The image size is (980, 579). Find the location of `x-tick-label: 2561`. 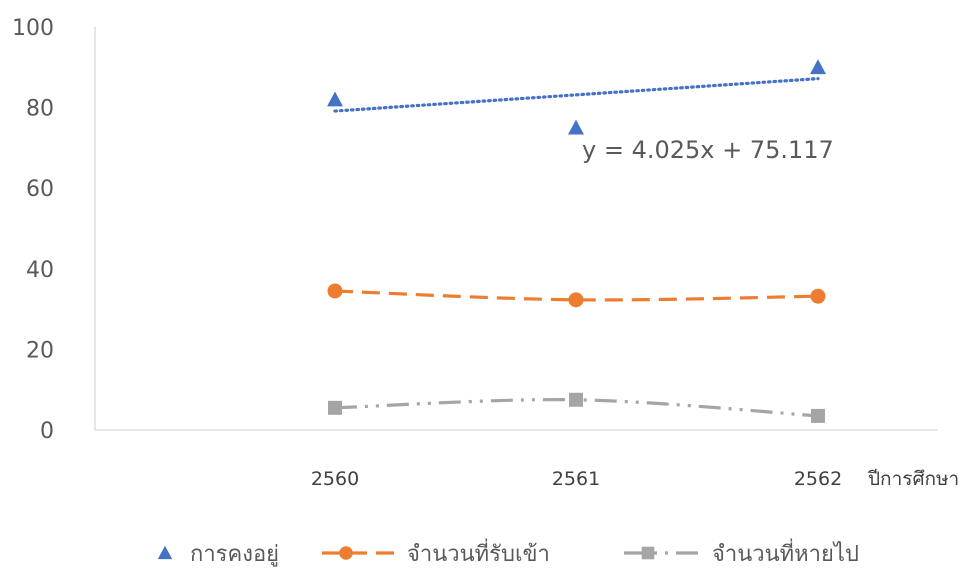

x-tick-label: 2561 is located at coordinates (576, 479).